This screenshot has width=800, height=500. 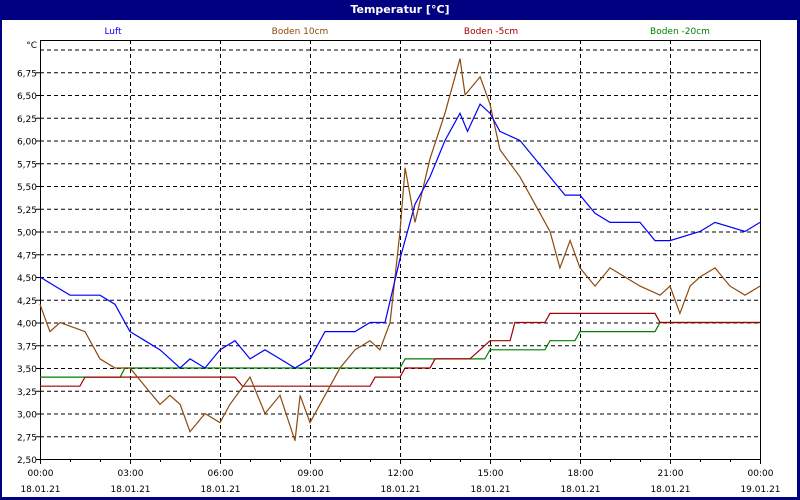 What do you see at coordinates (31, 46) in the screenshot?
I see `y-axis-unit: °C` at bounding box center [31, 46].